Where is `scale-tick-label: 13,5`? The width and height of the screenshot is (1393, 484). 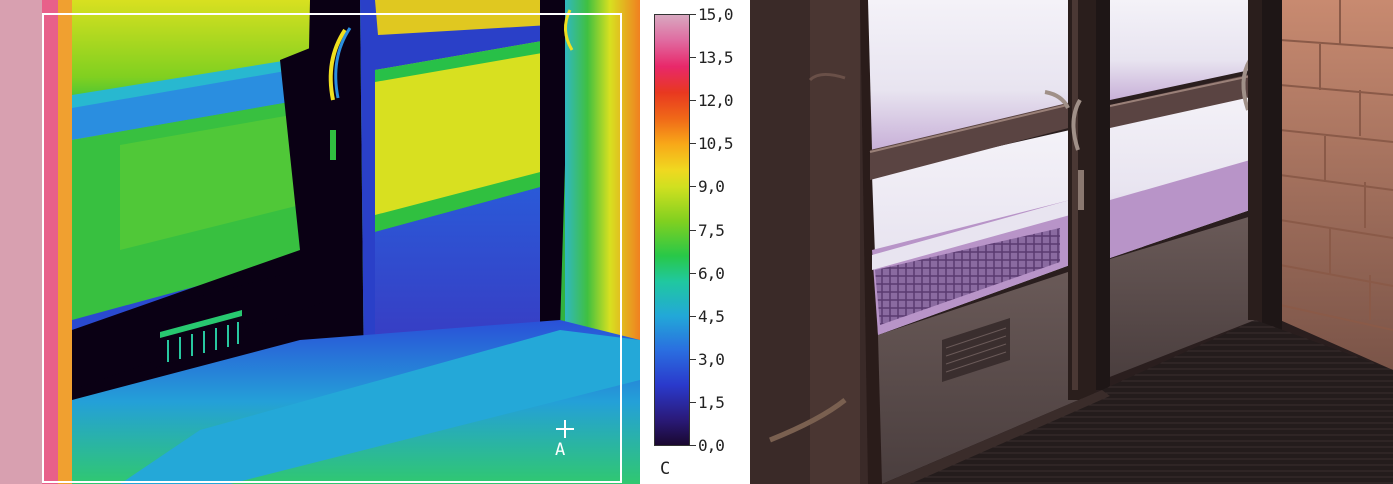
scale-tick-label: 13,5 is located at coordinates (716, 57).